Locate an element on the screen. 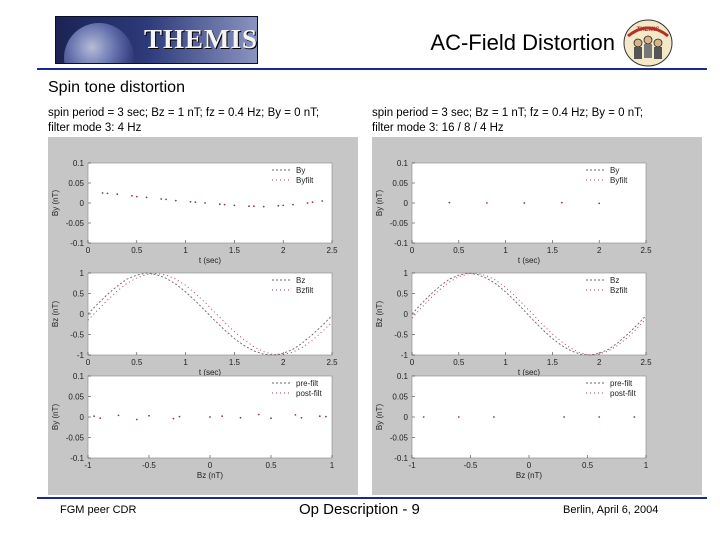 This screenshot has width=720, height=540. y-axis-label: By (nT) is located at coordinates (55, 203).